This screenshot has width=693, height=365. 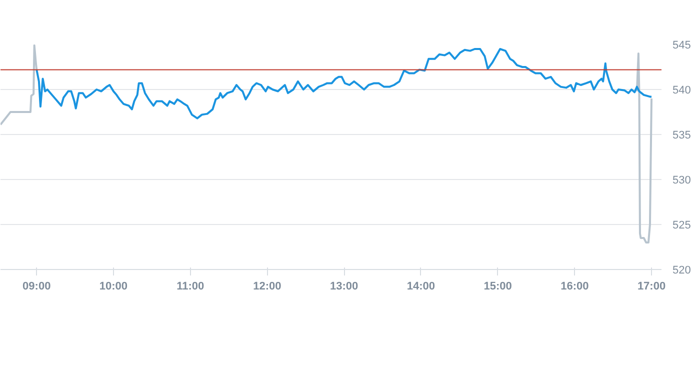 What do you see at coordinates (651, 286) in the screenshot?
I see `x-tick-label: 17:00` at bounding box center [651, 286].